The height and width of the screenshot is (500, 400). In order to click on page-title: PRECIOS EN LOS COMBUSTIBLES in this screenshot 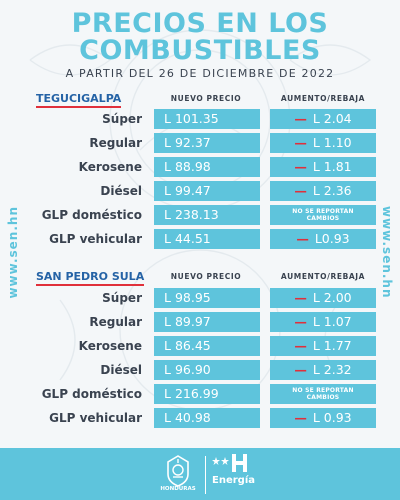, I will do `click(200, 37)`.